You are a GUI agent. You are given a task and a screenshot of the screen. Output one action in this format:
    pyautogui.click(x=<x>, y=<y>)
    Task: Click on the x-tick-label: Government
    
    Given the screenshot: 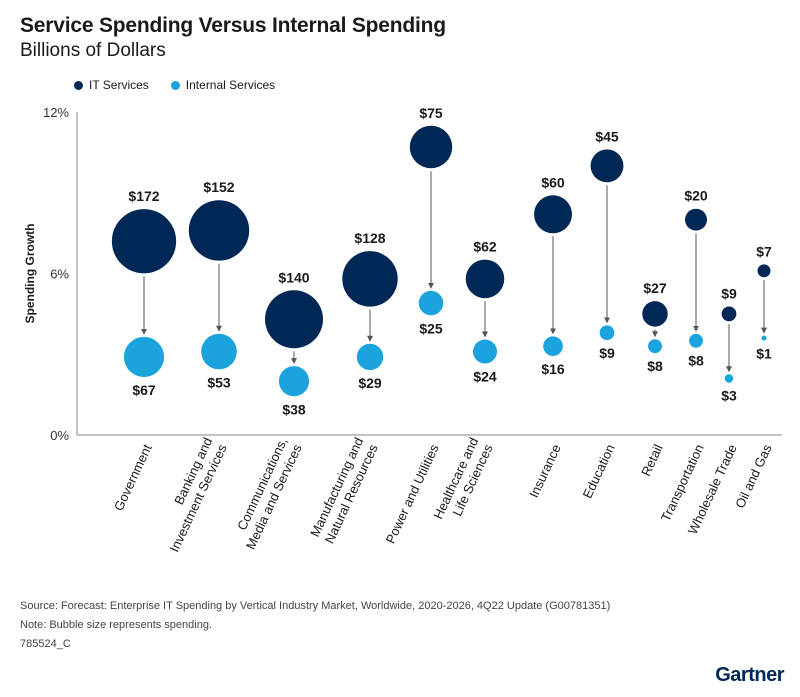 What is the action you would take?
    pyautogui.click(x=133, y=478)
    